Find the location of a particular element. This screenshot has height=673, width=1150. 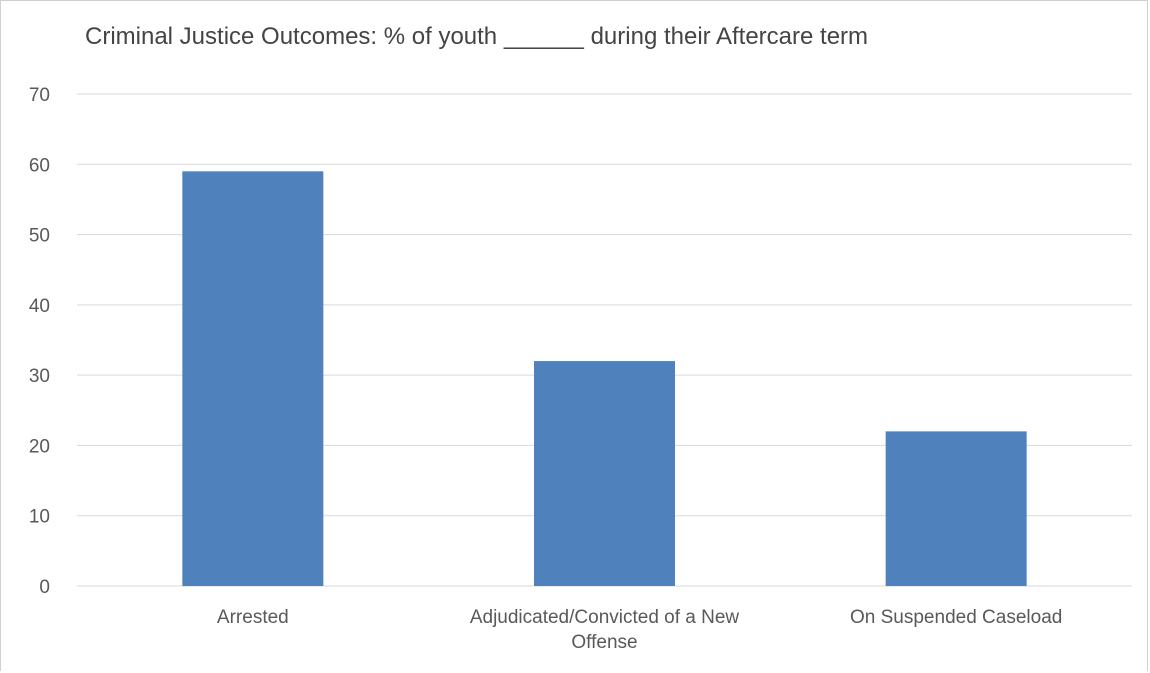

y-axis-ticks: 0 10 20 30 40 50 60 70 is located at coordinates (39, 341).